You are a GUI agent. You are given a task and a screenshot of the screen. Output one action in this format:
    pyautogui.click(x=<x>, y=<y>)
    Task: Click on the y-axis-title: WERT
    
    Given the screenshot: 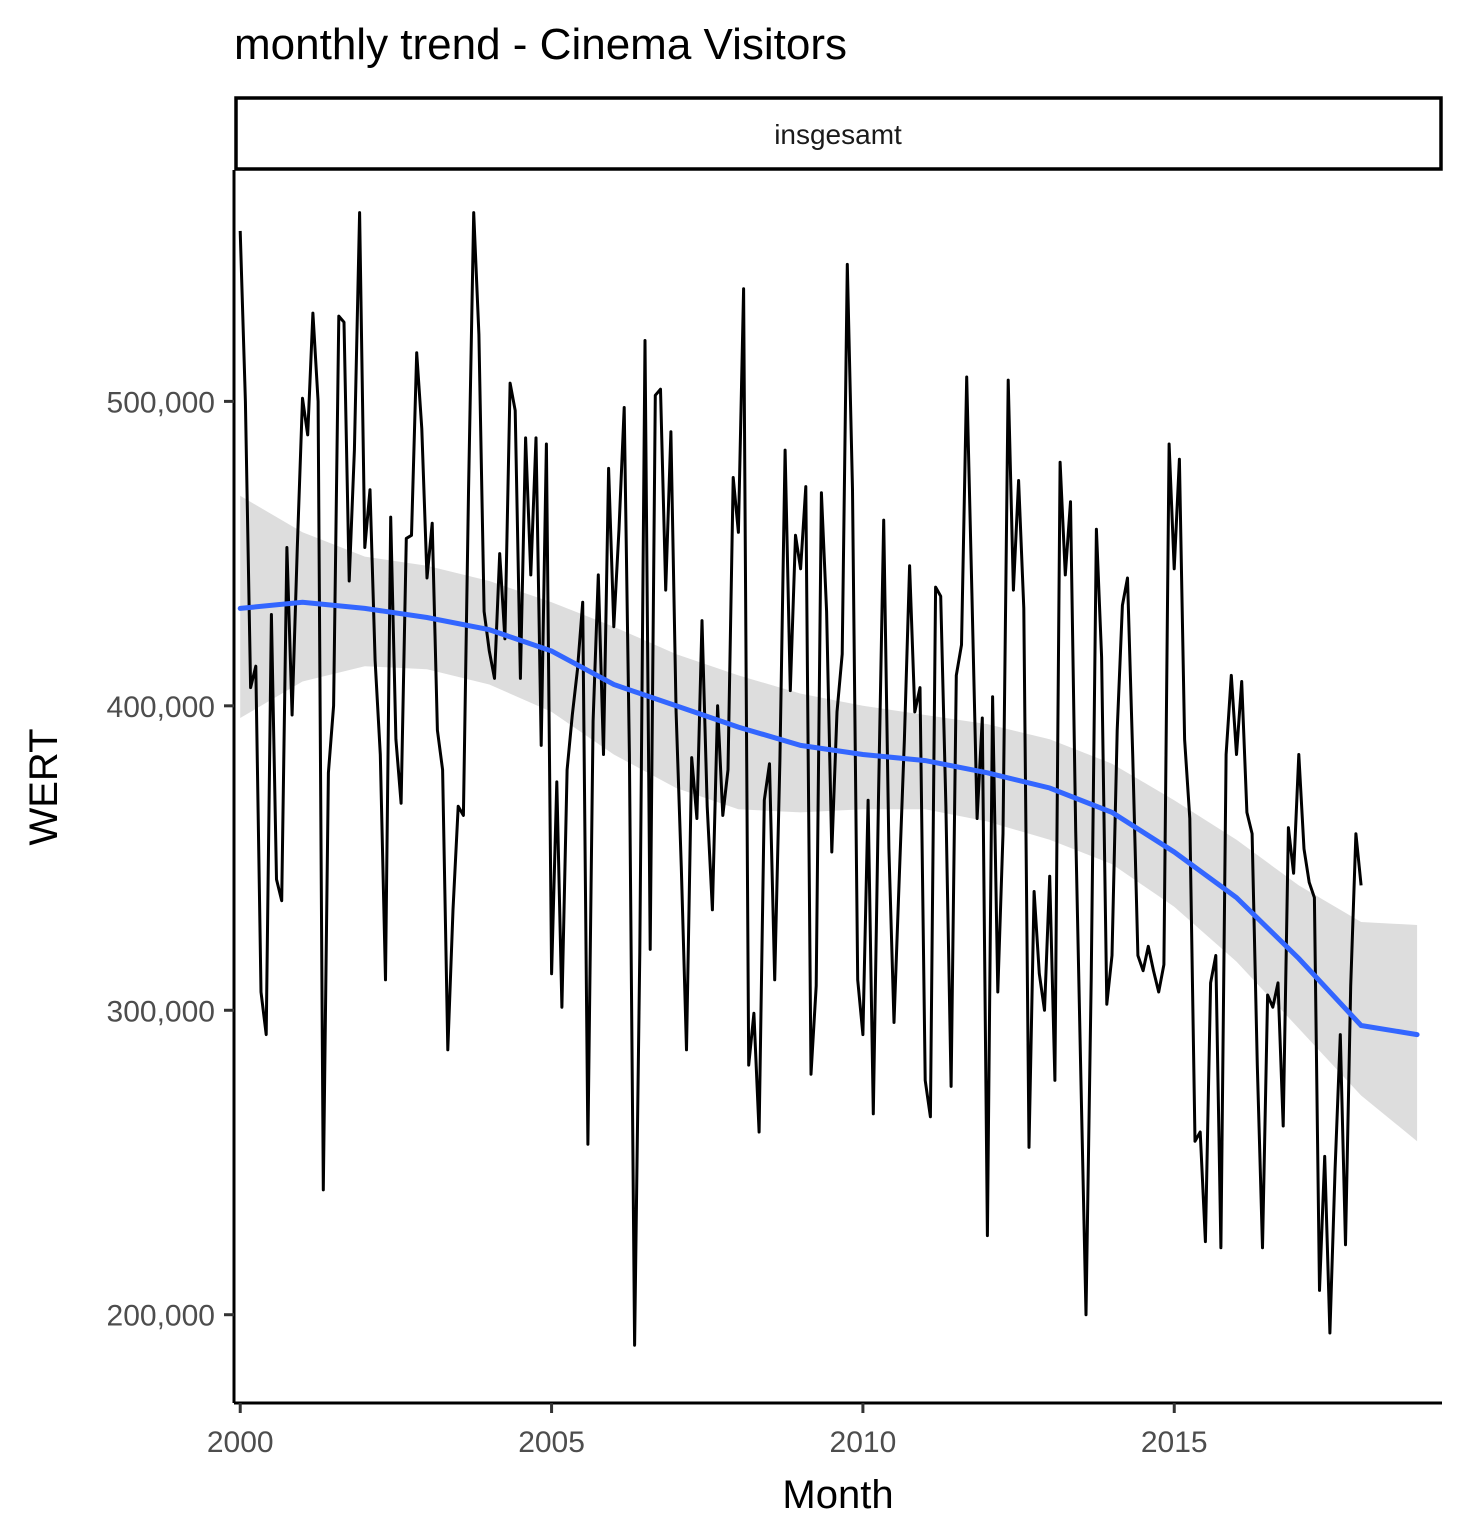 What is the action you would take?
    pyautogui.click(x=44, y=786)
    